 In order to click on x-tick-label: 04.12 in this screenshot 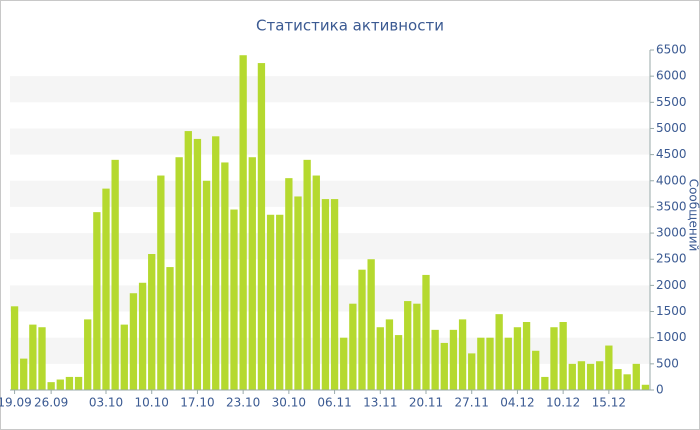, I will do `click(517, 403)`.